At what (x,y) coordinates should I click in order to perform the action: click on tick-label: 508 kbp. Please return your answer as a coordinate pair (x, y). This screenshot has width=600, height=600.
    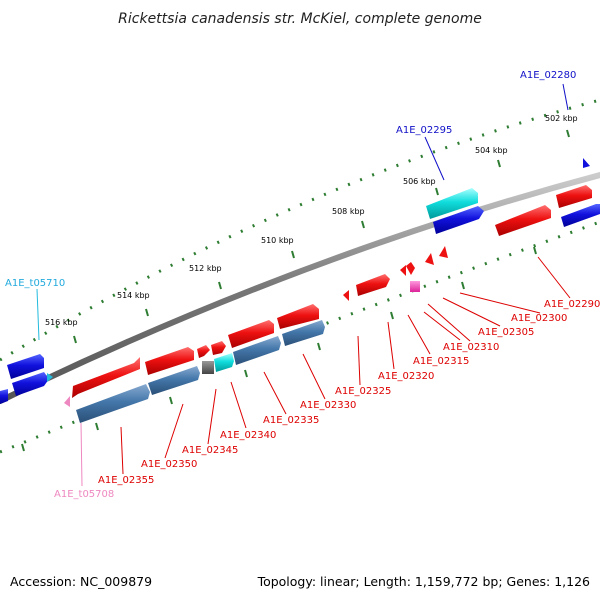
    Looking at the image, I should click on (348, 211).